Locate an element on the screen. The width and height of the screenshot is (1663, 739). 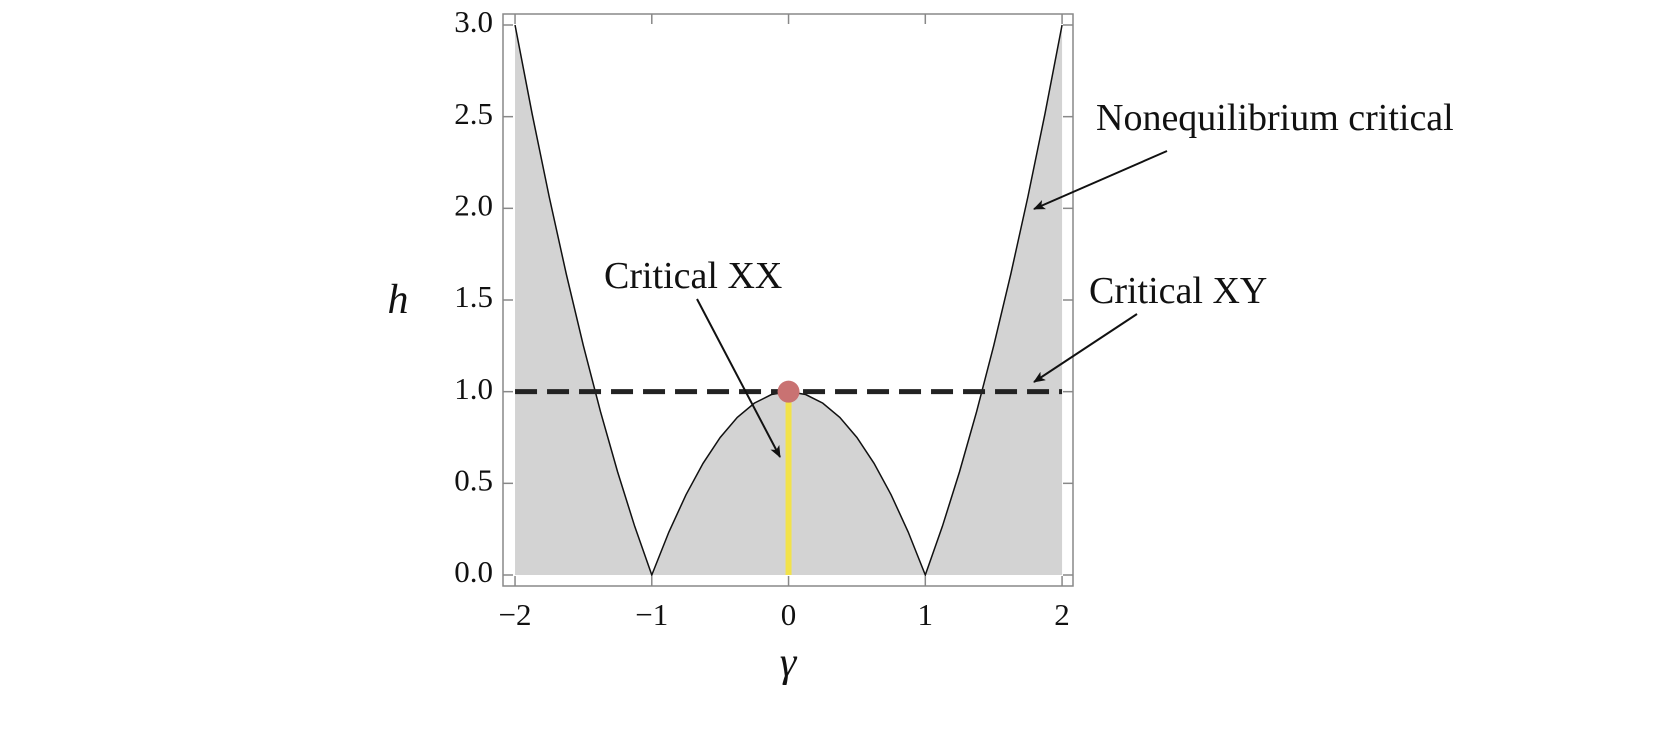
y-axis-label: h is located at coordinates (398, 300).